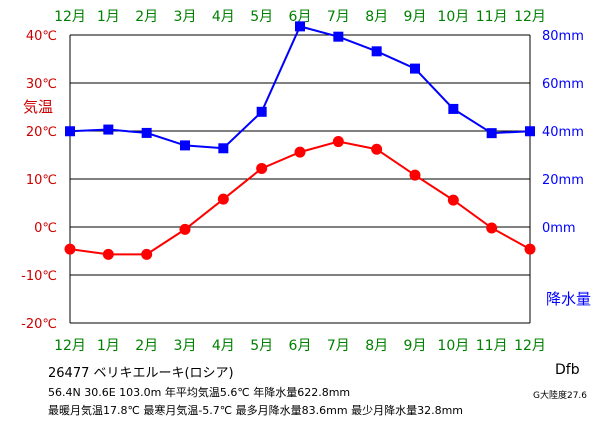 The height and width of the screenshot is (425, 611). What do you see at coordinates (559, 228) in the screenshot?
I see `precipitation-tick-label: 0mm` at bounding box center [559, 228].